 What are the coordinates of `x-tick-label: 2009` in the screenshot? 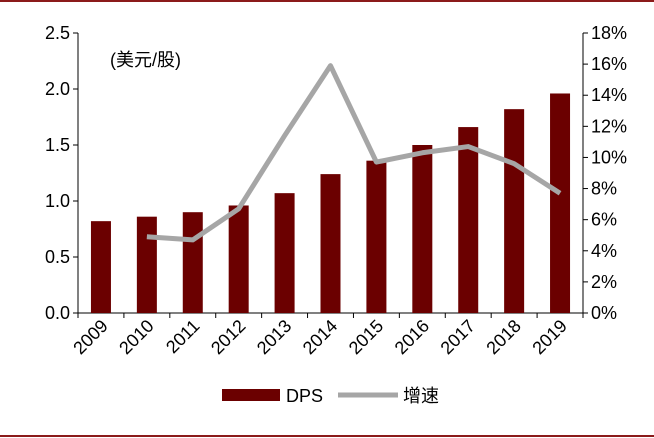 It's located at (90, 337).